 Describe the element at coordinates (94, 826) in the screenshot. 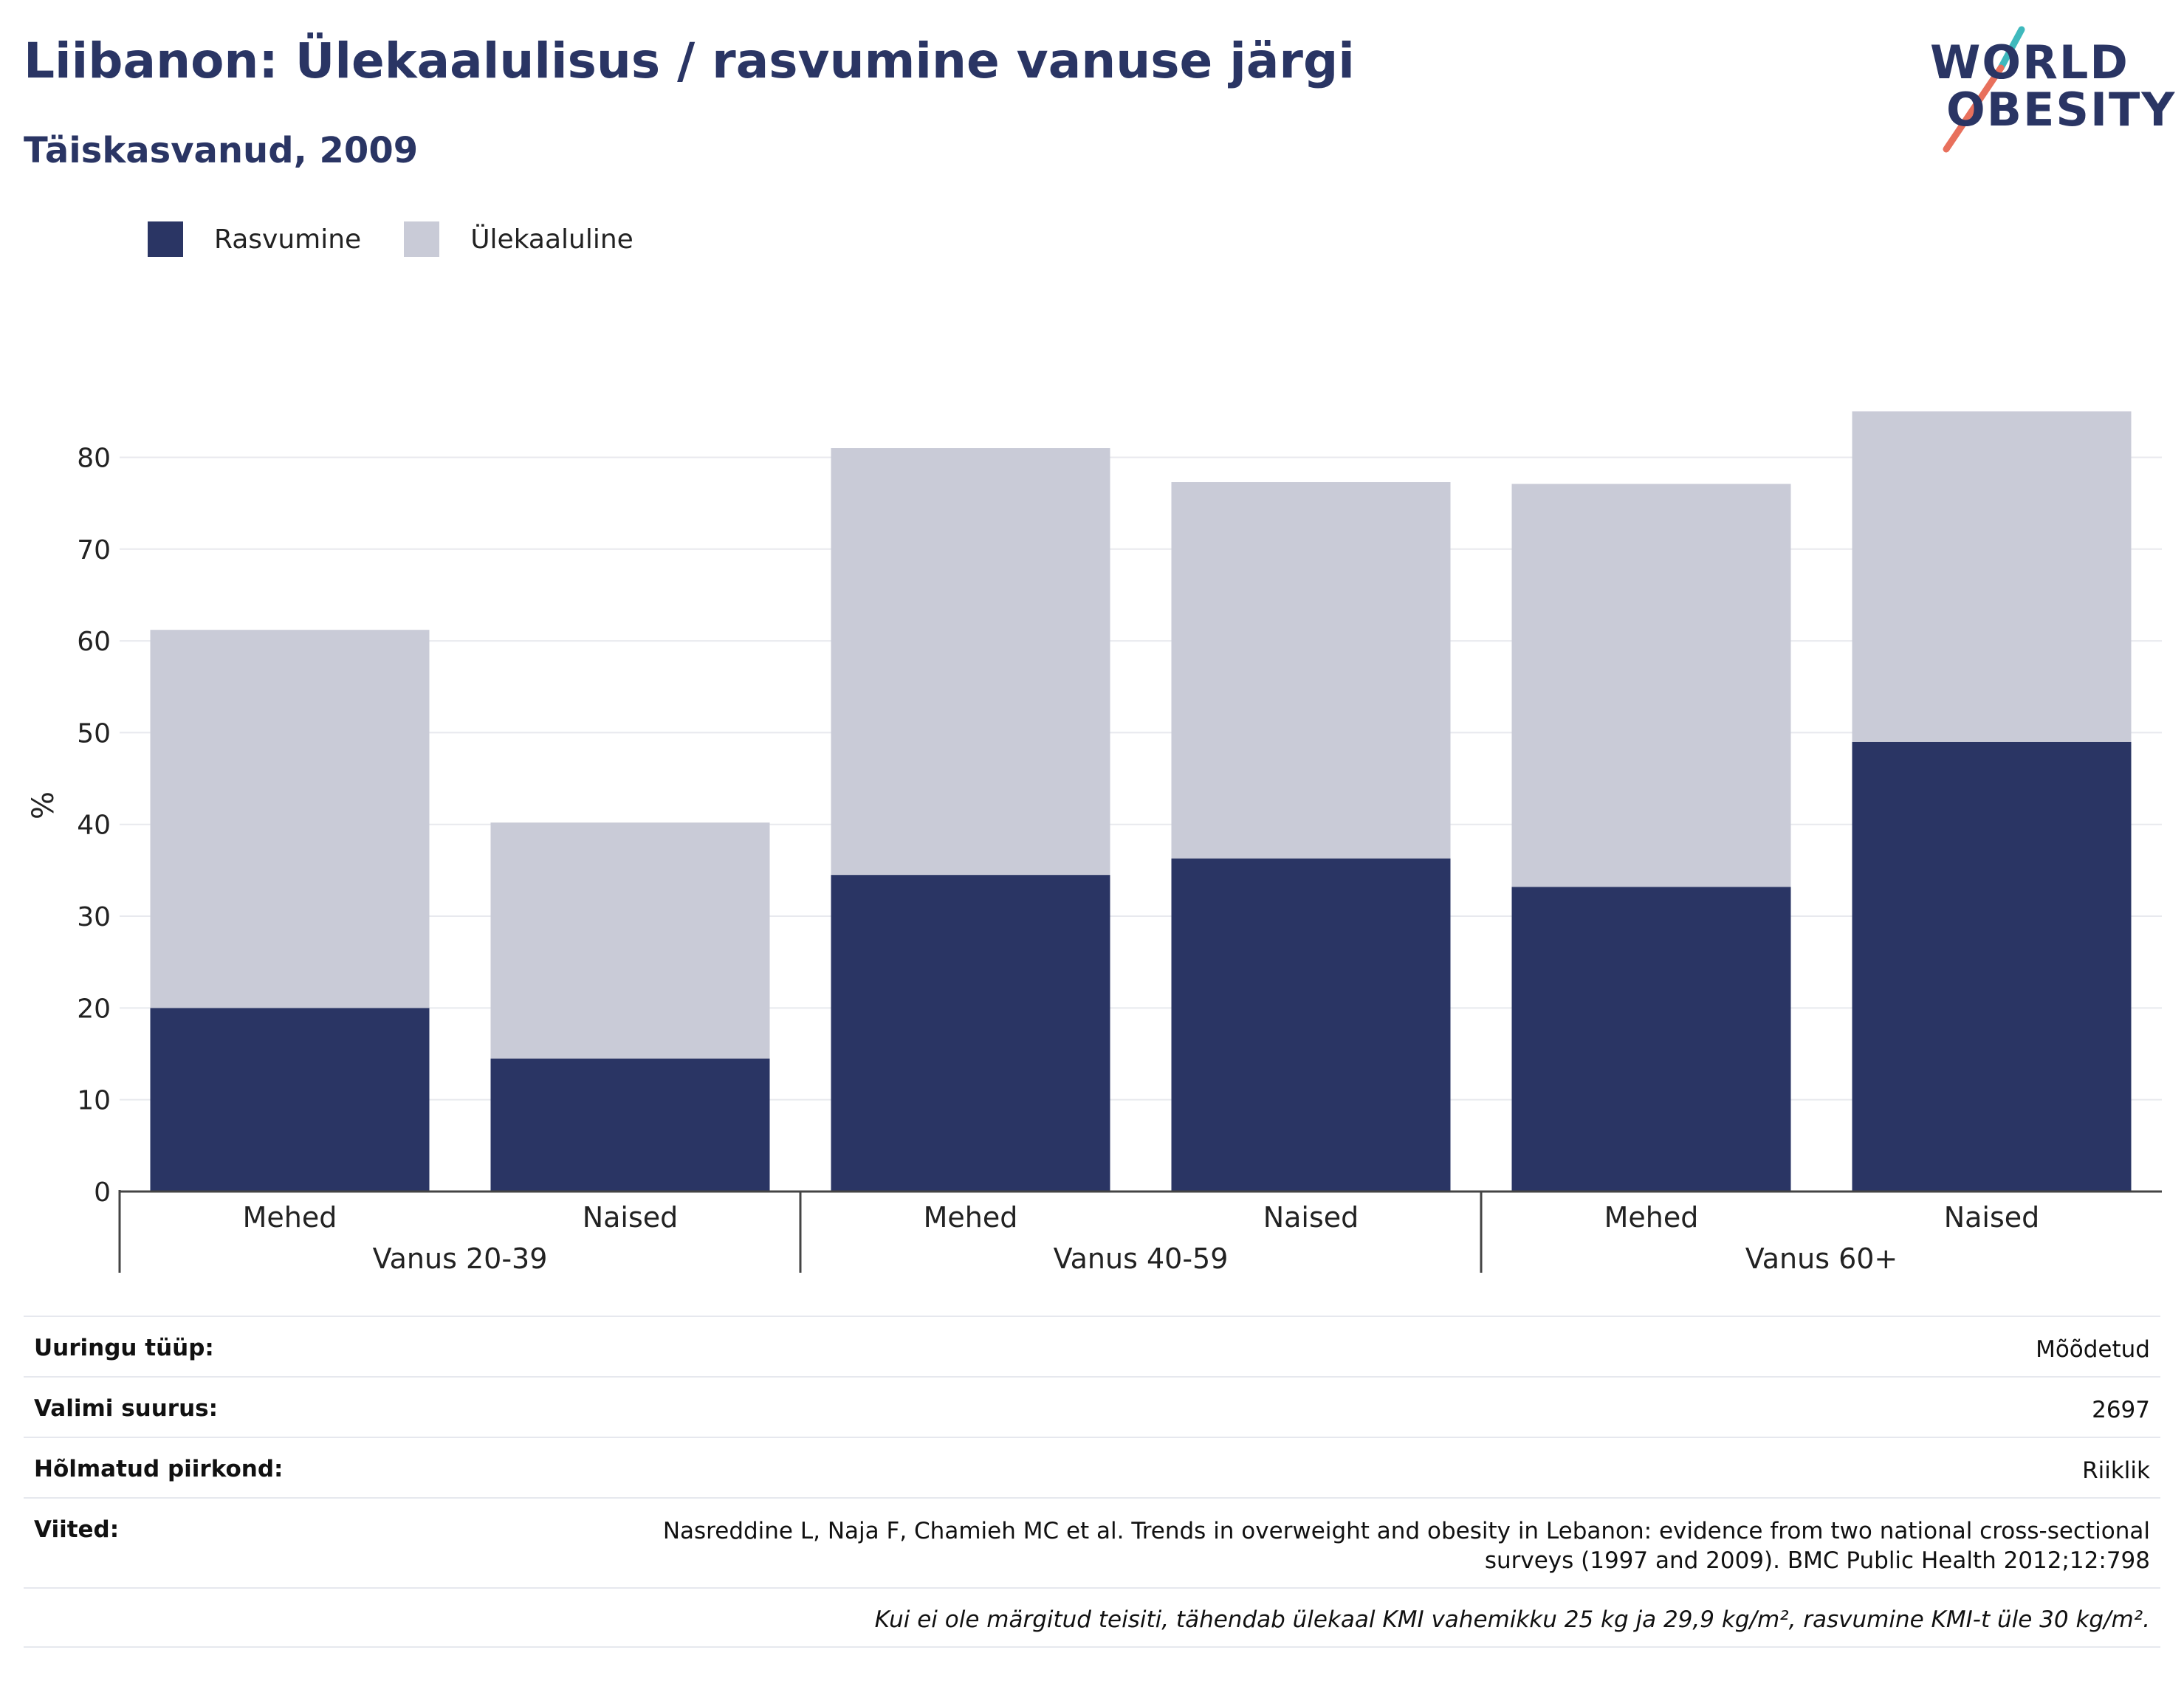

I see `y-tick-label: 40` at that location.